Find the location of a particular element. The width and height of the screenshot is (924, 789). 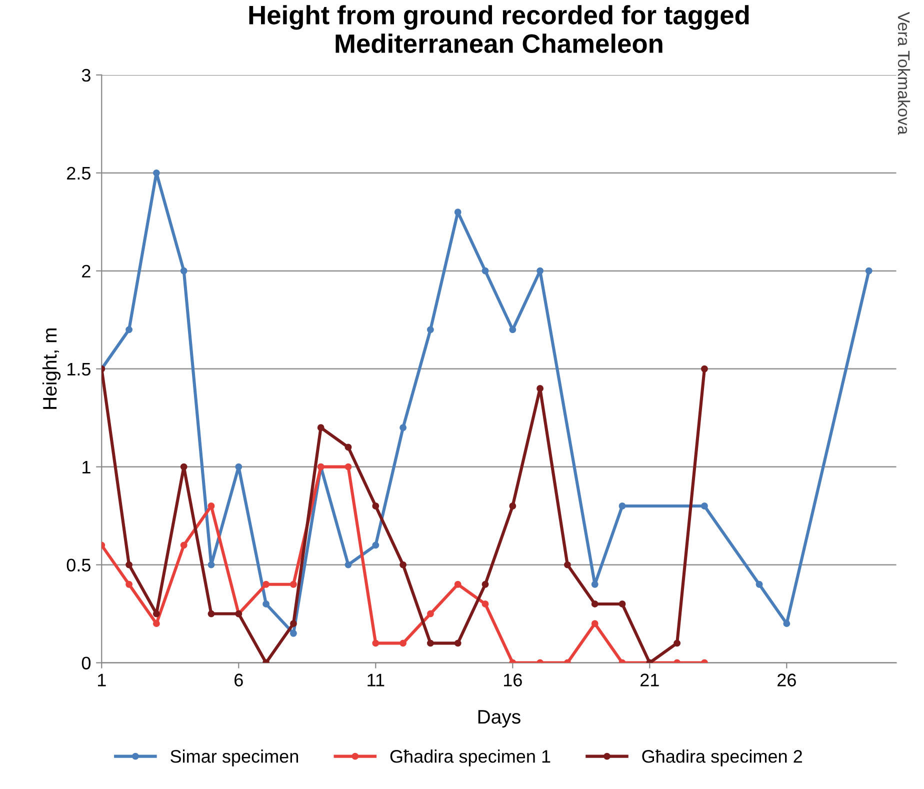

y-tick-label: 1 is located at coordinates (86, 467).